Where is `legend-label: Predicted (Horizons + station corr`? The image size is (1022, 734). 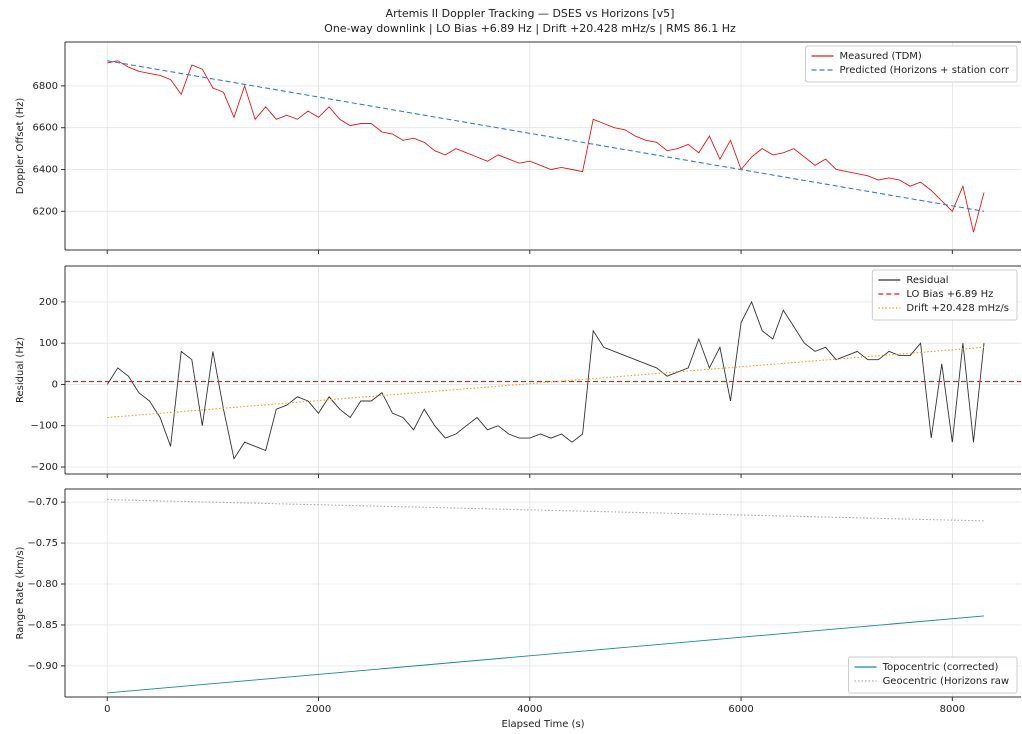
legend-label: Predicted (Horizons + station corr is located at coordinates (925, 70).